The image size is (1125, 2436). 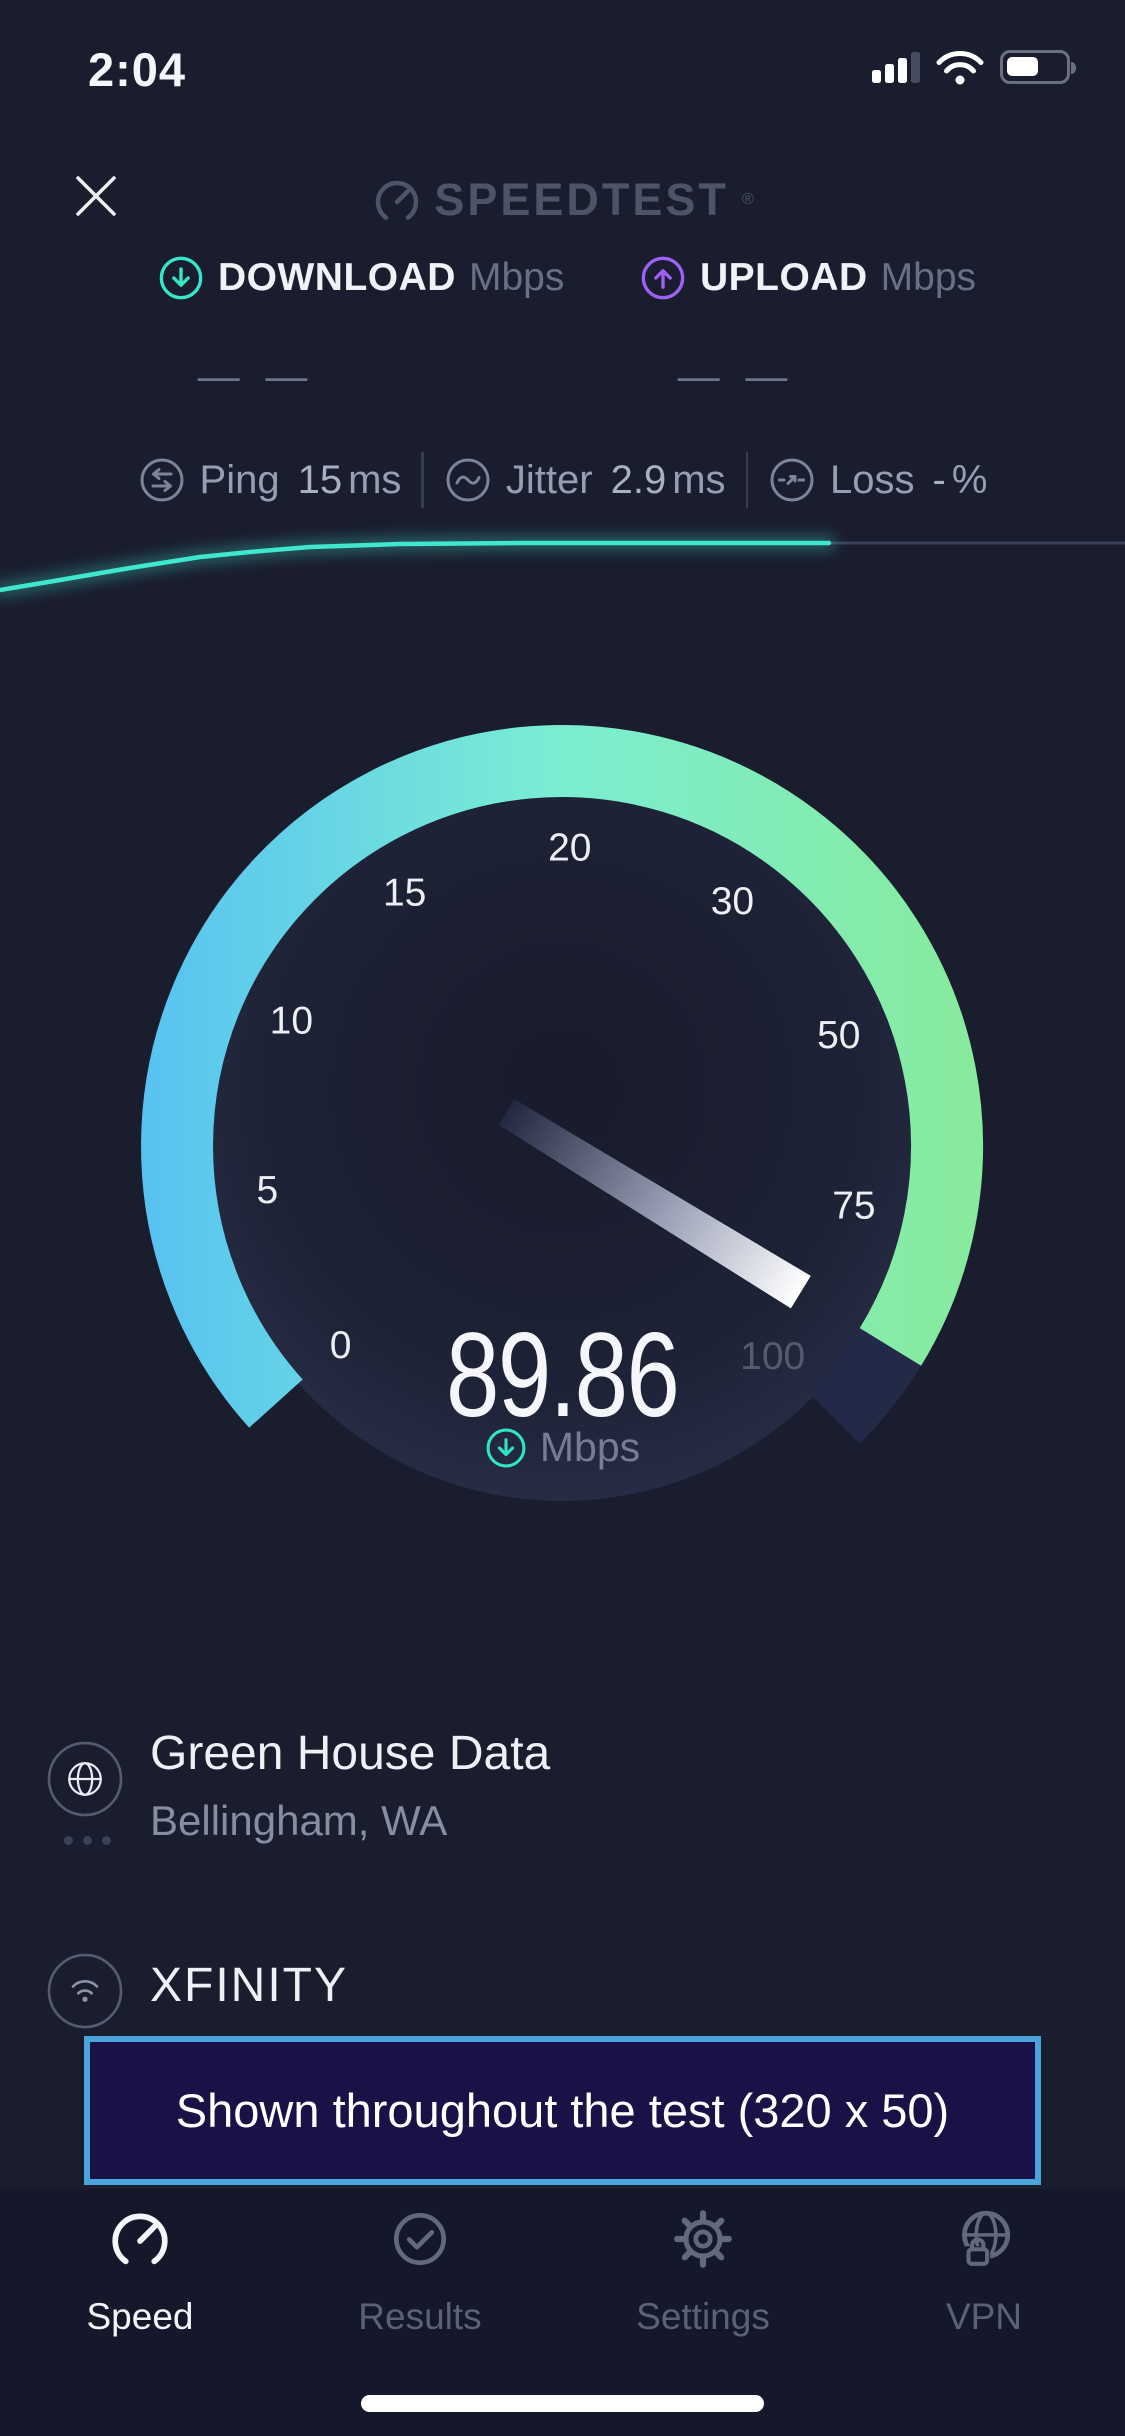 What do you see at coordinates (299, 1820) in the screenshot?
I see `server-location: Bellingham, WA` at bounding box center [299, 1820].